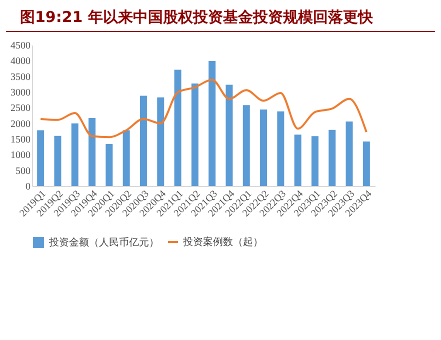 The image size is (441, 340). Describe the element at coordinates (20, 62) in the screenshot. I see `y-tick-label: 4000` at that location.